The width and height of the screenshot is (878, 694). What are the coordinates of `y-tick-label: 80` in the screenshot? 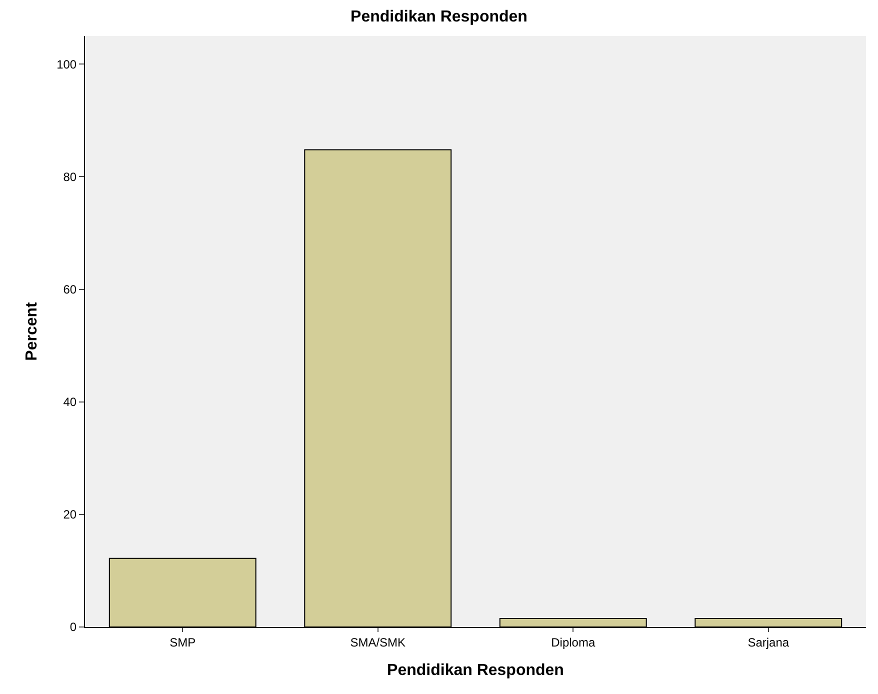 It's located at (70, 177).